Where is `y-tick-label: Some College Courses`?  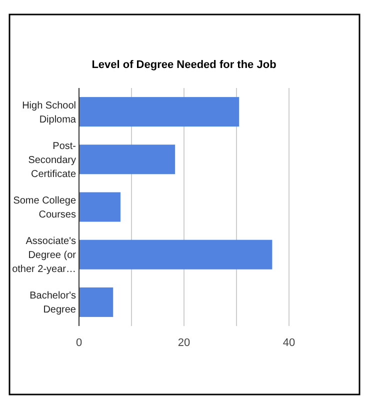
y-tick-label: Some College Courses is located at coordinates (44, 208).